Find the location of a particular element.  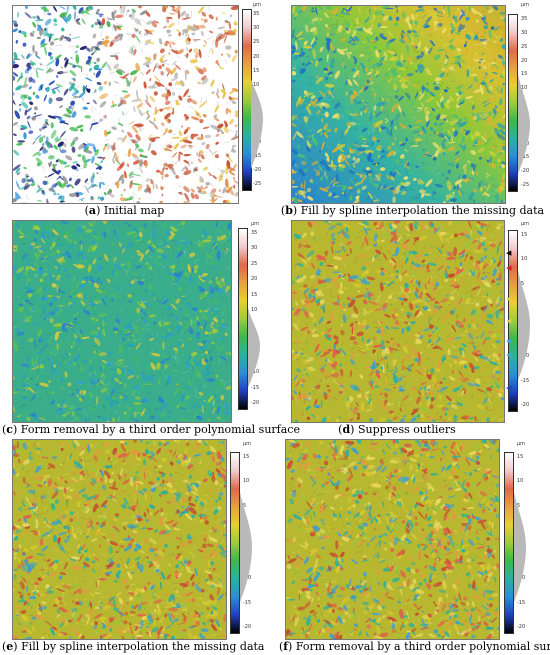

histogram-a is located at coordinates (257, 124).